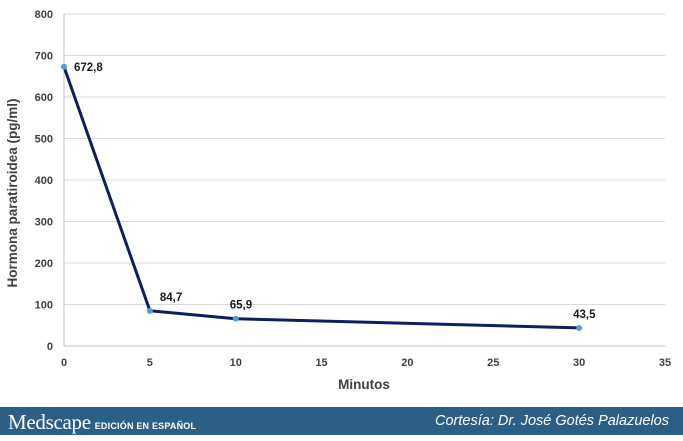 The width and height of the screenshot is (683, 441). What do you see at coordinates (44, 57) in the screenshot?
I see `y-tick-label: 700` at bounding box center [44, 57].